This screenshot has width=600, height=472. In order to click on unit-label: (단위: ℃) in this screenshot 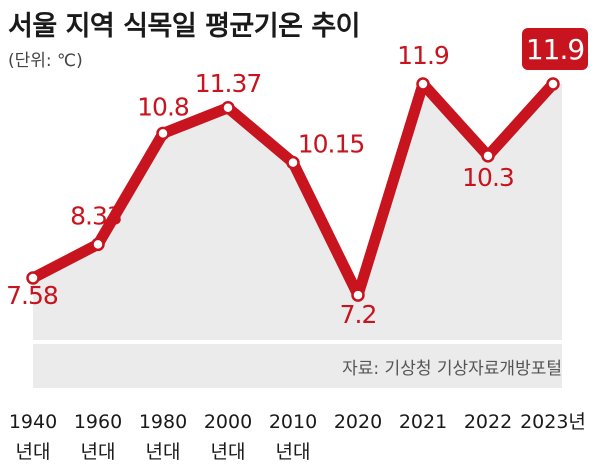, I will do `click(45, 61)`.